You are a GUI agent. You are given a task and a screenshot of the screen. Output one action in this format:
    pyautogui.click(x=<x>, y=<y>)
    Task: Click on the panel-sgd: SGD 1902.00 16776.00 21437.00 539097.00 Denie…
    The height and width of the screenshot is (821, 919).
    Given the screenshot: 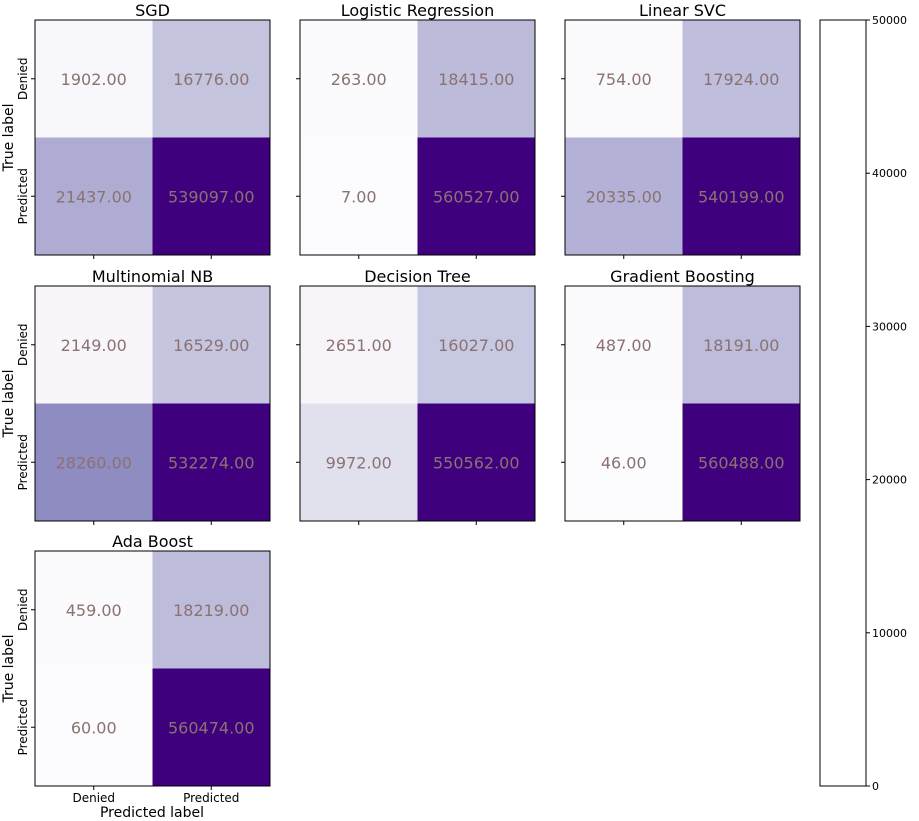 What is the action you would take?
    pyautogui.click(x=136, y=130)
    